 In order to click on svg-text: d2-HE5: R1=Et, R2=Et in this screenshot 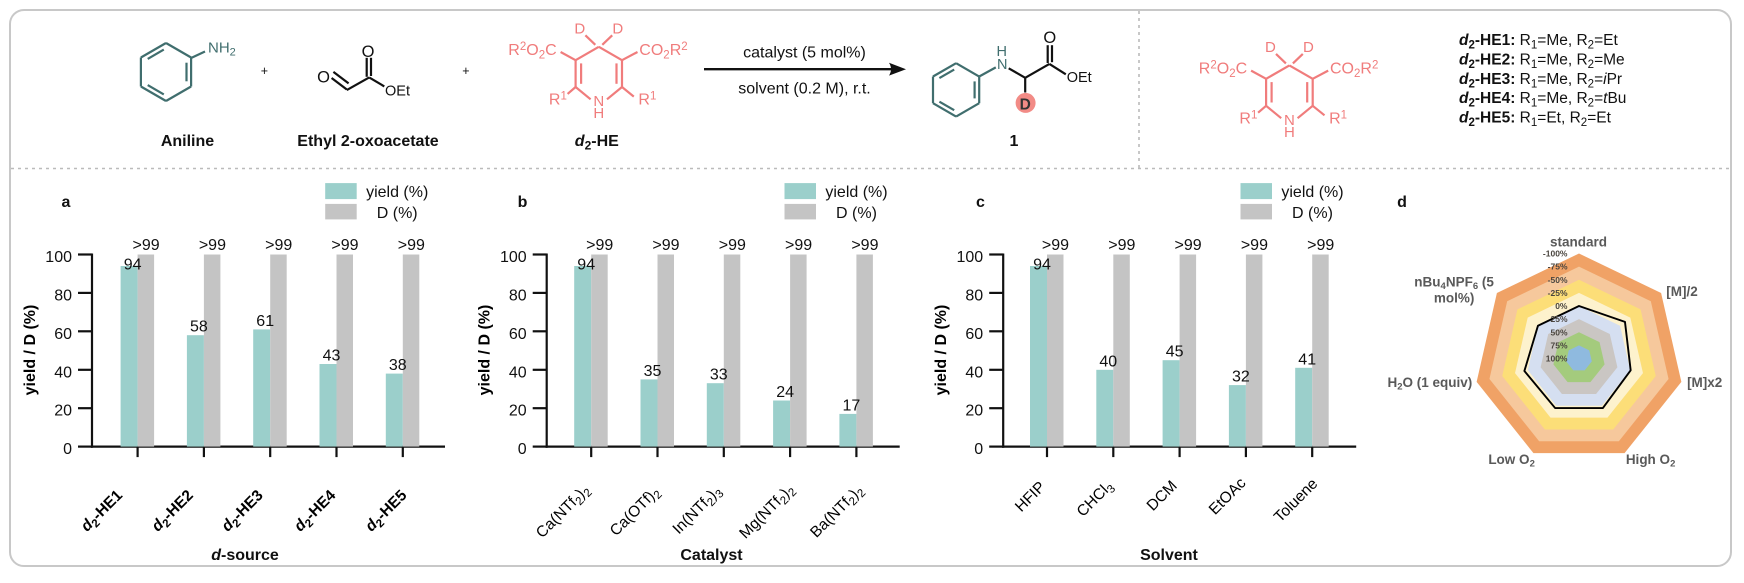, I will do `click(1535, 120)`.